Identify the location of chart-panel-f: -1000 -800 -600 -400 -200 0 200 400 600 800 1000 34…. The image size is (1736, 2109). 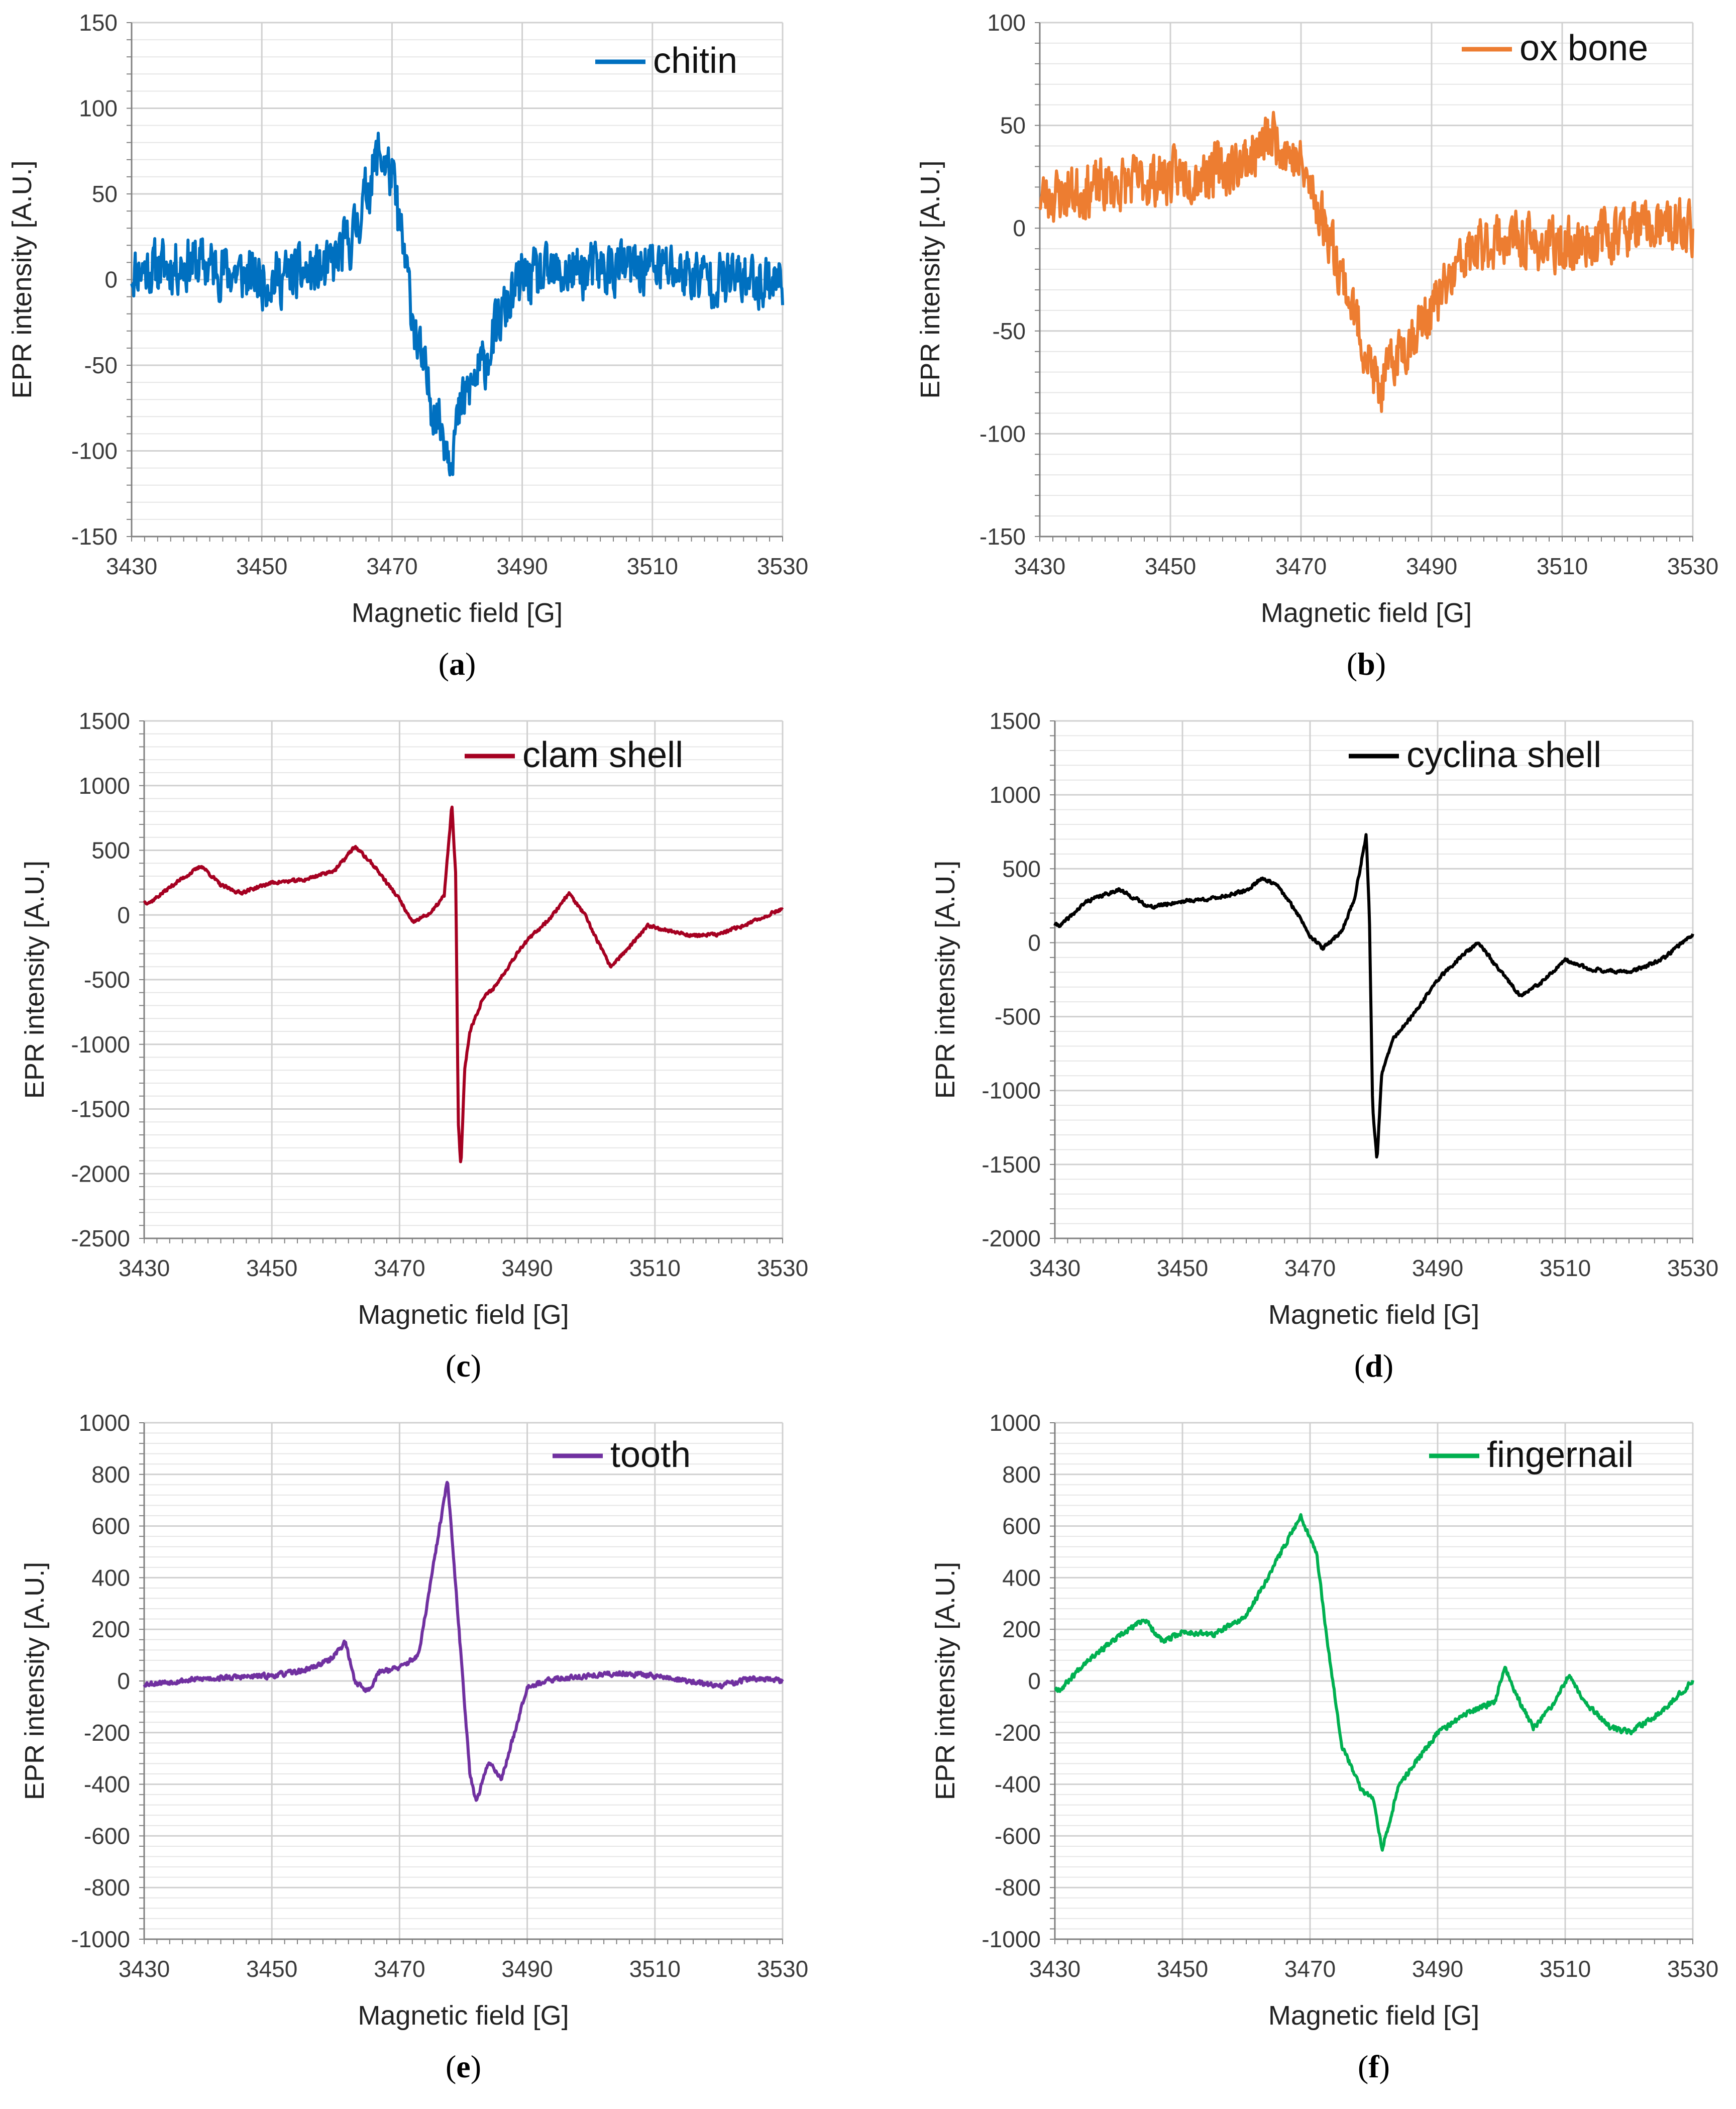
(1324, 1747).